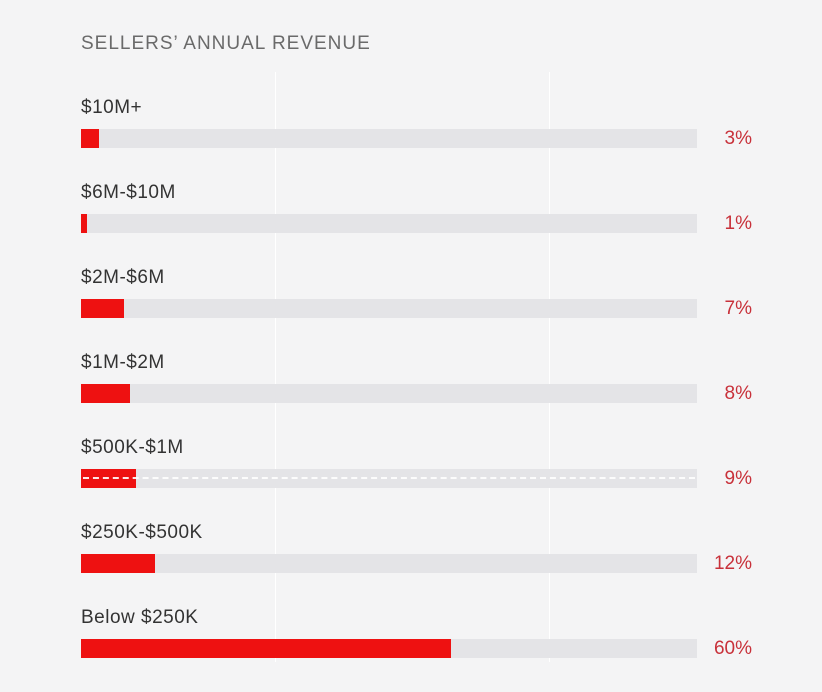 The height and width of the screenshot is (692, 822). Describe the element at coordinates (738, 308) in the screenshot. I see `value-label: 7%` at that location.